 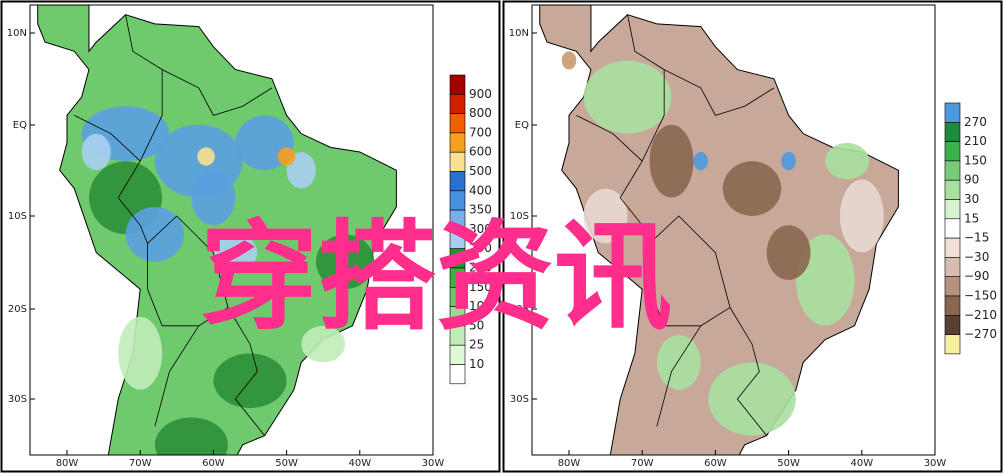 What do you see at coordinates (480, 229) in the screenshot?
I see `colorbar-label: 300` at bounding box center [480, 229].